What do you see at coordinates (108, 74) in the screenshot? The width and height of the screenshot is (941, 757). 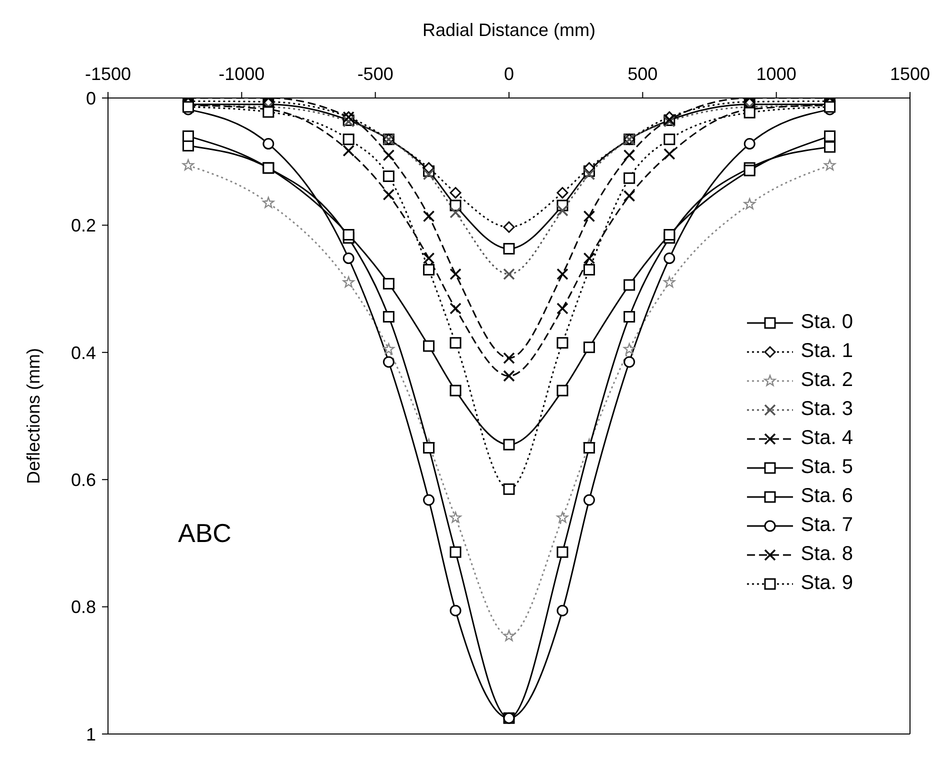 I see `x-tick-label: -1500` at bounding box center [108, 74].